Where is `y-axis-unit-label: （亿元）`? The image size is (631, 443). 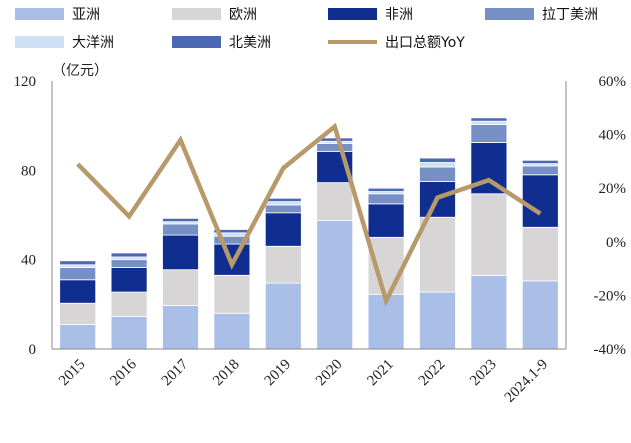
y-axis-unit-label: （亿元） is located at coordinates (80, 71).